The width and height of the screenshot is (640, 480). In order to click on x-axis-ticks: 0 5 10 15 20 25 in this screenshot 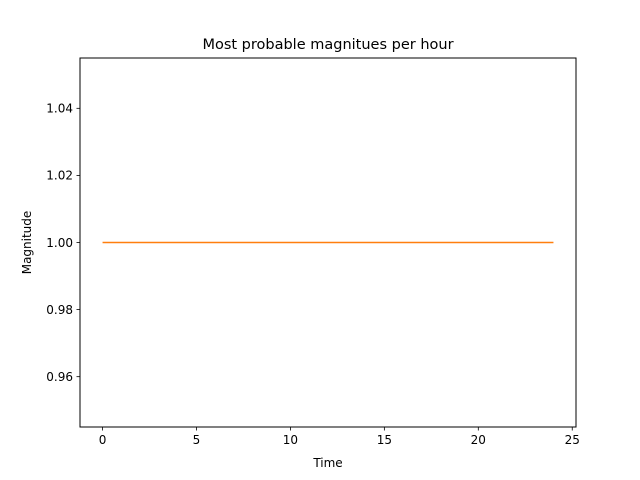, I will do `click(339, 437)`.